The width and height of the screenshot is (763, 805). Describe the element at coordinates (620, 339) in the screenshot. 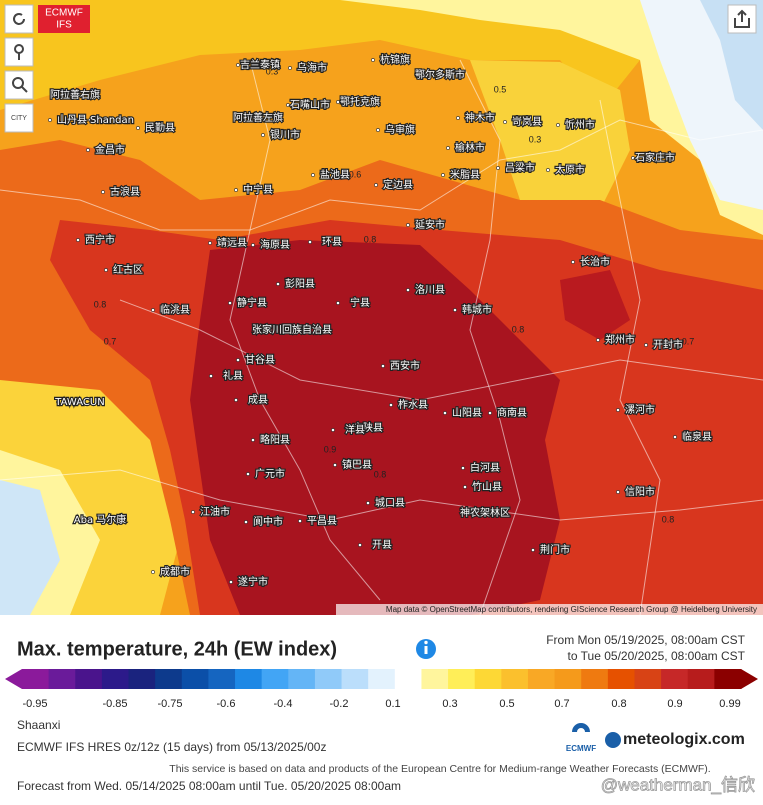

I see `place-label: 郑州市` at that location.